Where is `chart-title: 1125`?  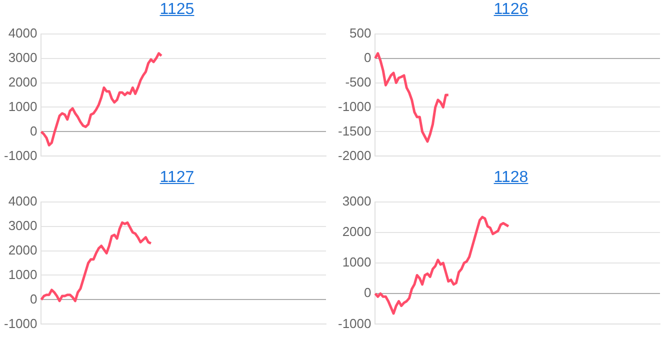
chart-title: 1125 is located at coordinates (177, 10).